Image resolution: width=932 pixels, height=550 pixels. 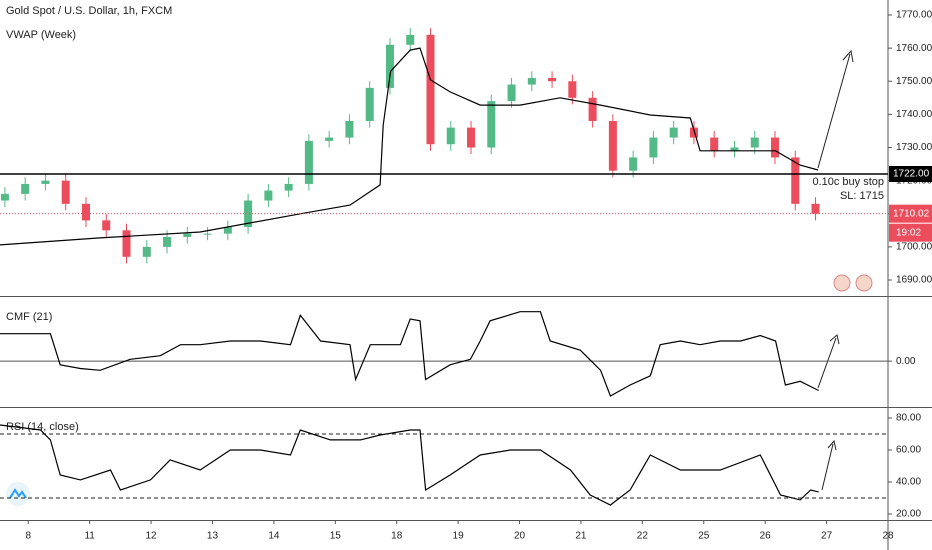 What do you see at coordinates (827, 536) in the screenshot?
I see `x-tick-label: 27` at bounding box center [827, 536].